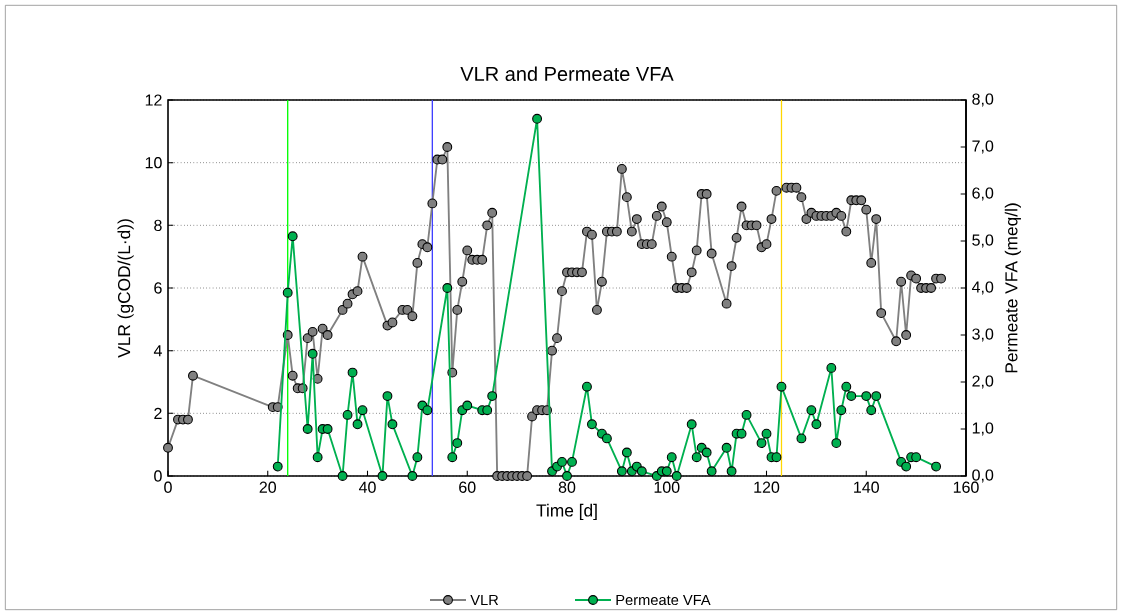 The width and height of the screenshot is (1122, 615). What do you see at coordinates (966, 487) in the screenshot?
I see `x-tick-label: 160` at bounding box center [966, 487].